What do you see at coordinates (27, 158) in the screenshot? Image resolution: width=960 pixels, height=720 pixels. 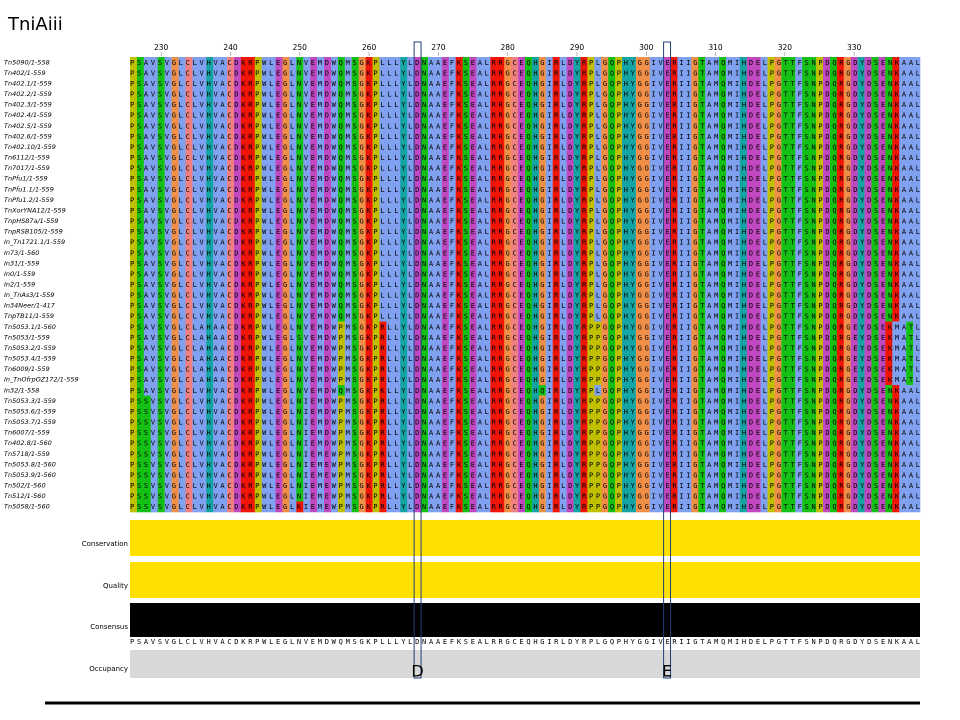 I see `sequence-name: Tn6112/1-559` at bounding box center [27, 158].